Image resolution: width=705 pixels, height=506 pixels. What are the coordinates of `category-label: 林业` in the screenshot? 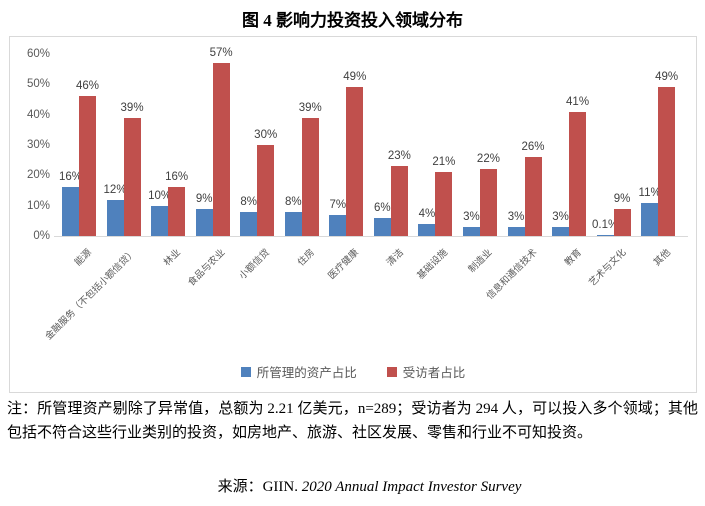 It's located at (172, 258).